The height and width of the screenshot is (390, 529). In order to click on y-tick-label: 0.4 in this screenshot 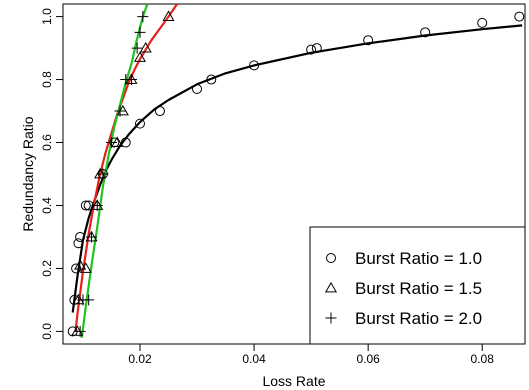, I will do `click(47, 205)`.